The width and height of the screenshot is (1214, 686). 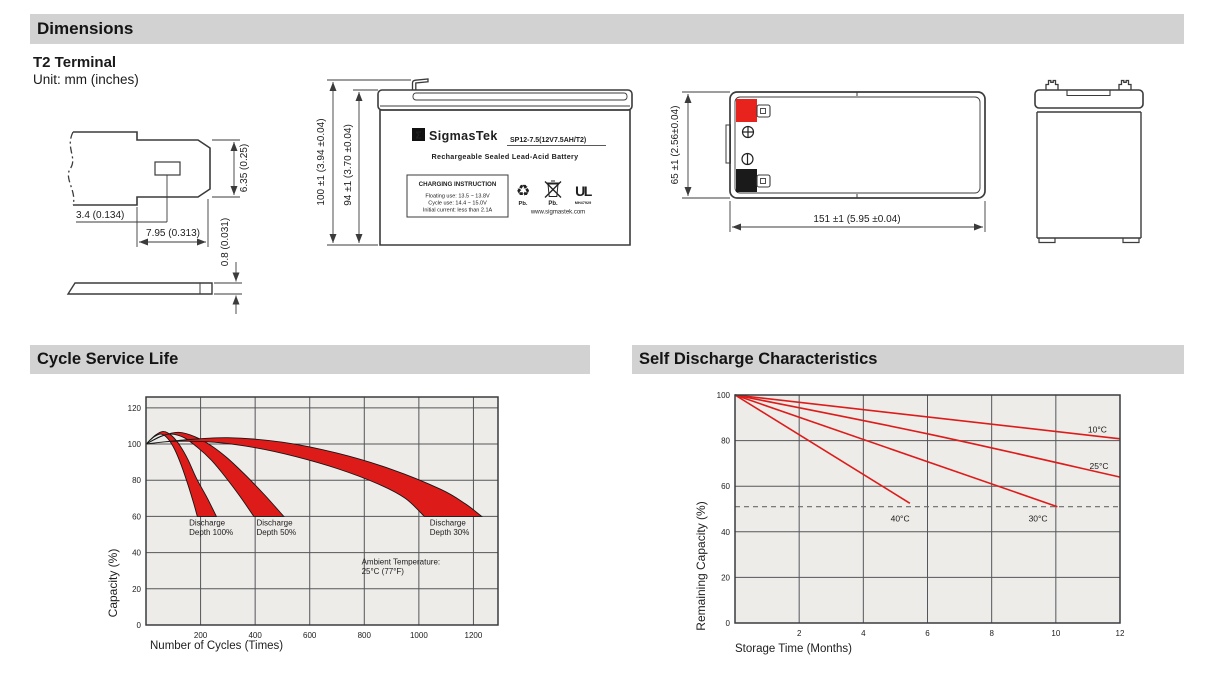 What do you see at coordinates (100, 215) in the screenshot?
I see `dim-hole-offset: 3.4 (0.134)` at bounding box center [100, 215].